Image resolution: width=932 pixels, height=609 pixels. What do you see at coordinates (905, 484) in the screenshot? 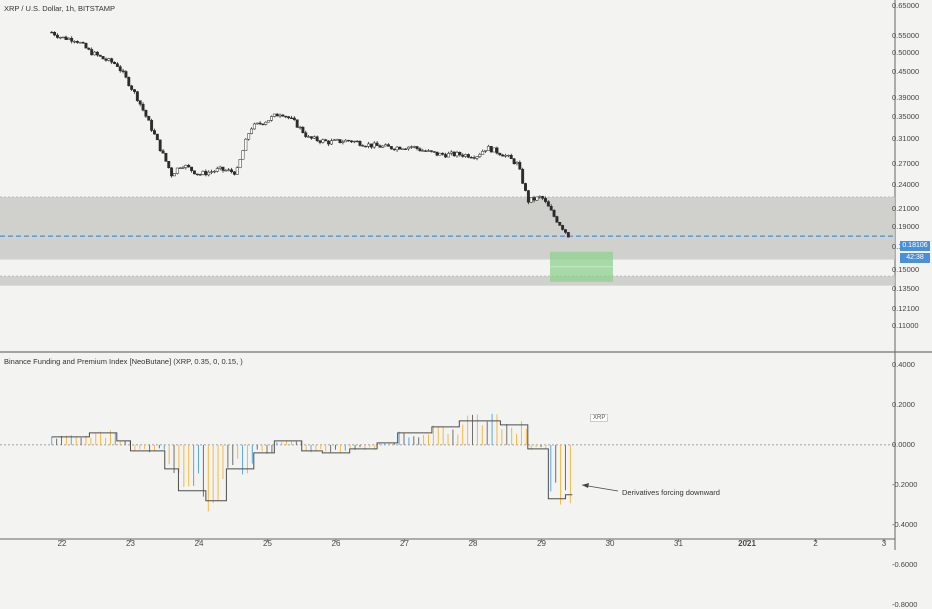
I see `indicator-tick-label: -0.2000` at bounding box center [905, 484].